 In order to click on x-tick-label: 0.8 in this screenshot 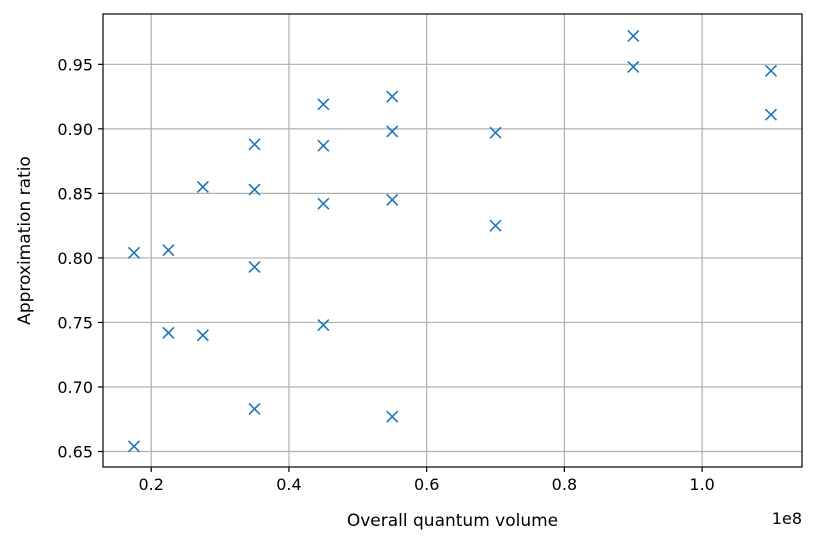, I will do `click(564, 484)`.